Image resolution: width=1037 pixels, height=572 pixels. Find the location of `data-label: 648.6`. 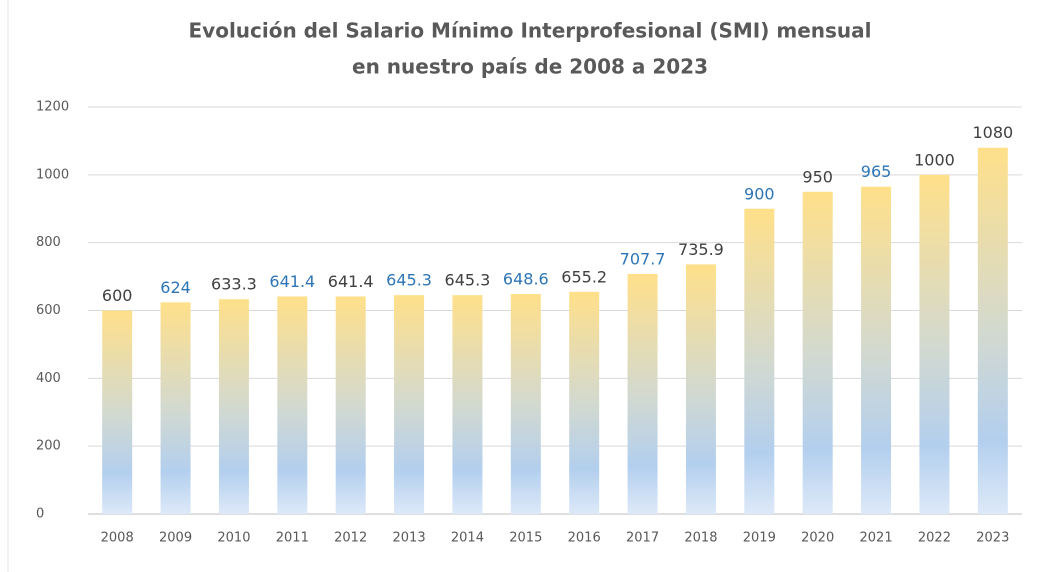

data-label: 648.6 is located at coordinates (526, 279).